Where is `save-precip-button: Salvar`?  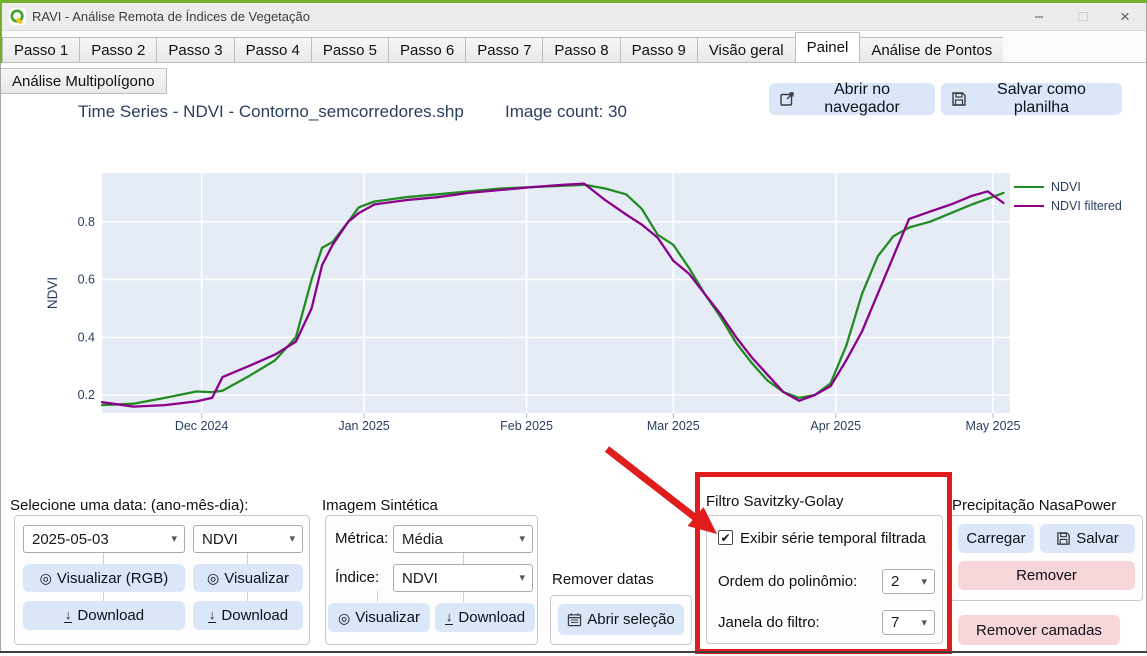 save-precip-button: Salvar is located at coordinates (1087, 538).